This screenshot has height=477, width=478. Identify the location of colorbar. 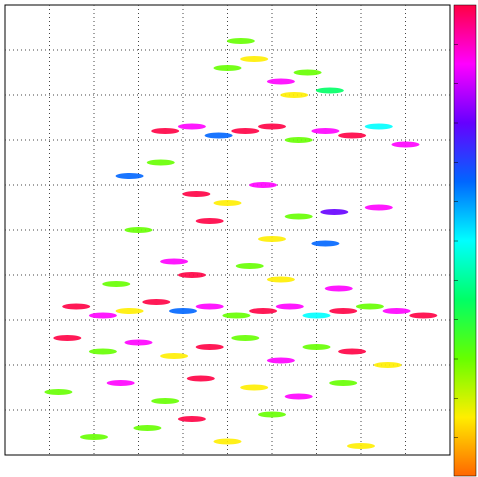
(465, 240).